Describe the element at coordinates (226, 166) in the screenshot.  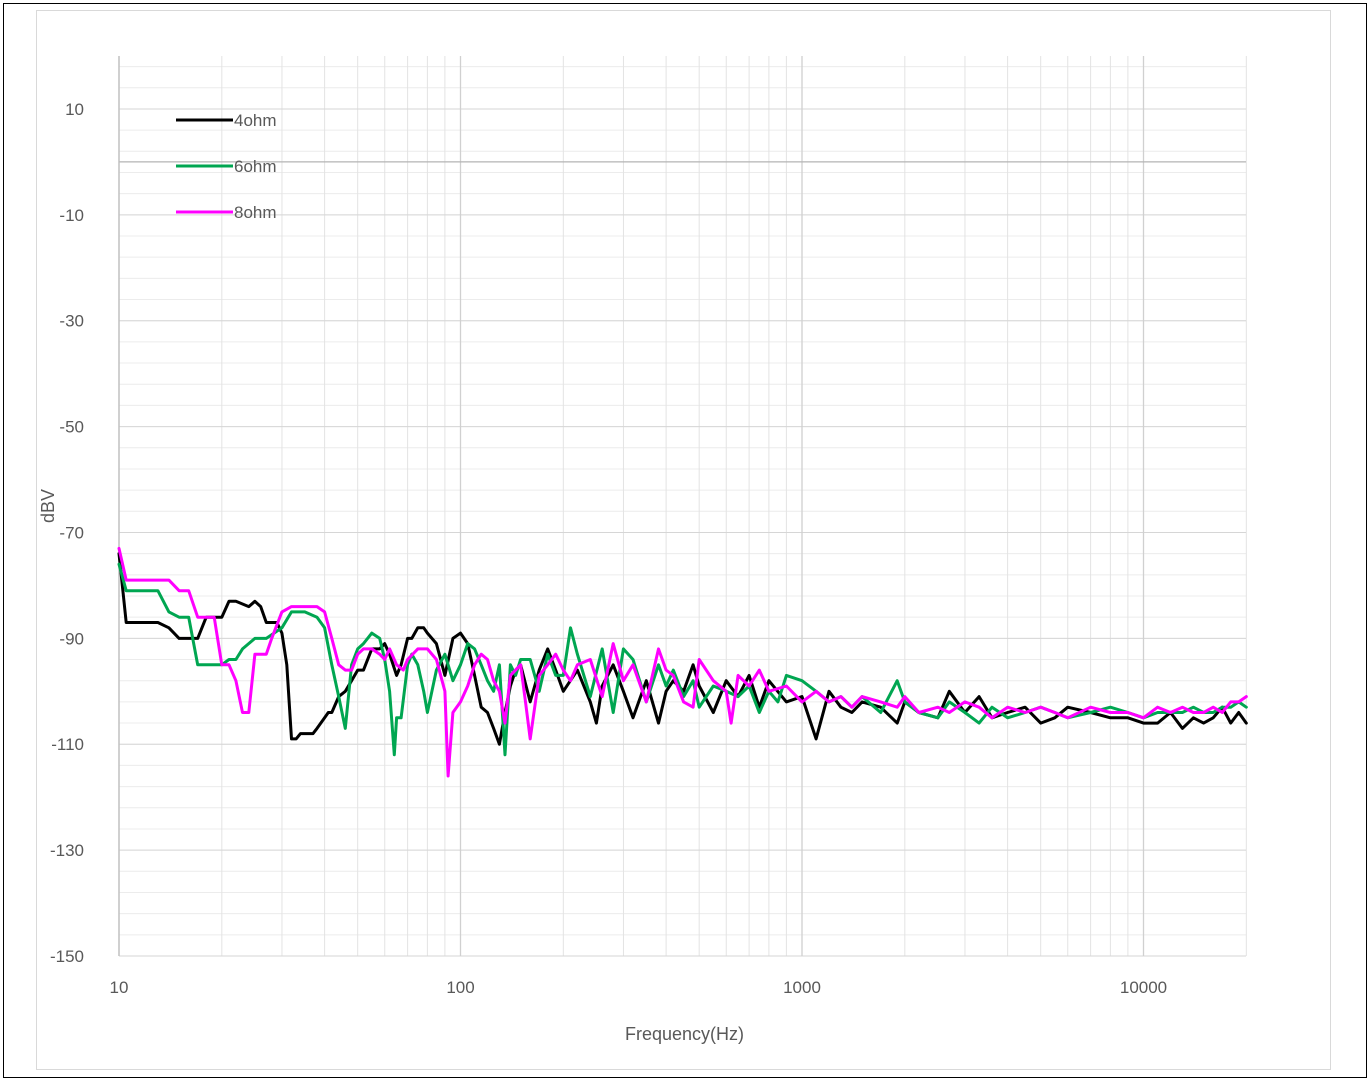
I see `legend: 4ohm 6ohm 8ohm` at that location.